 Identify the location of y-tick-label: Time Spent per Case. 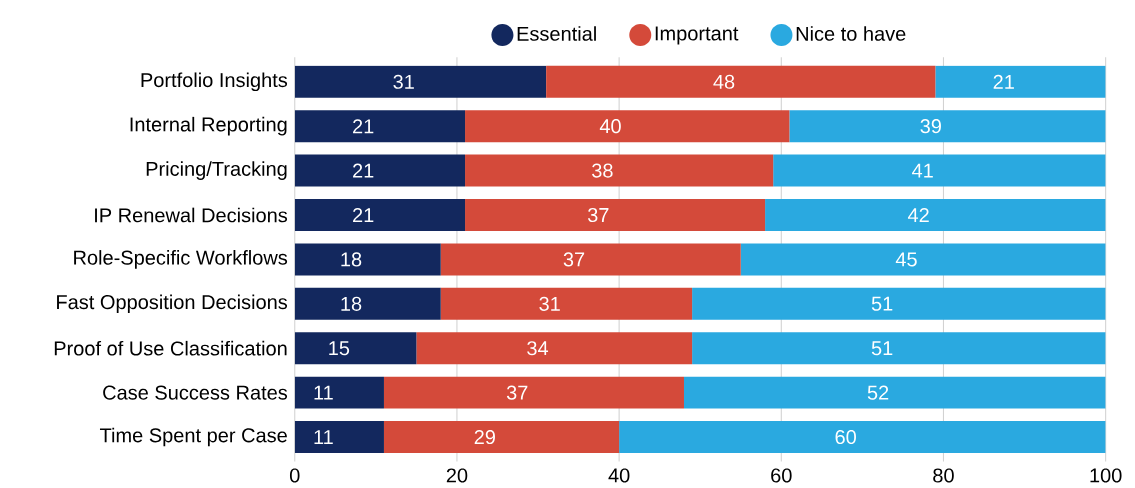
(193, 437).